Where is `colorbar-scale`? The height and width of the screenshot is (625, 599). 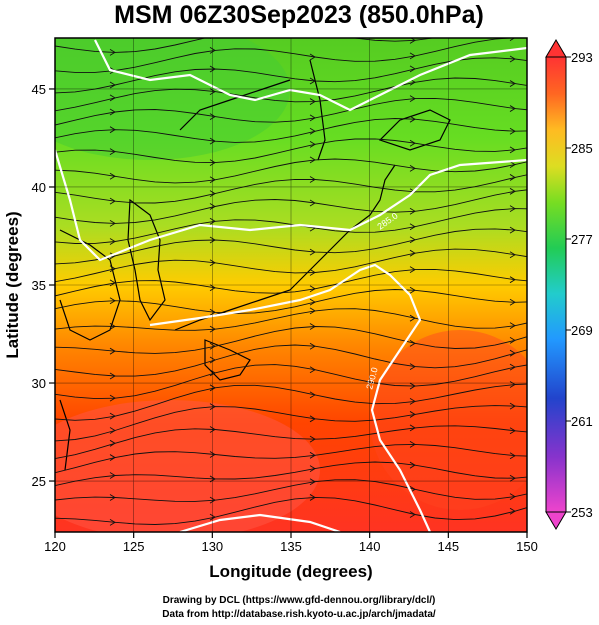
colorbar-scale is located at coordinates (556, 284).